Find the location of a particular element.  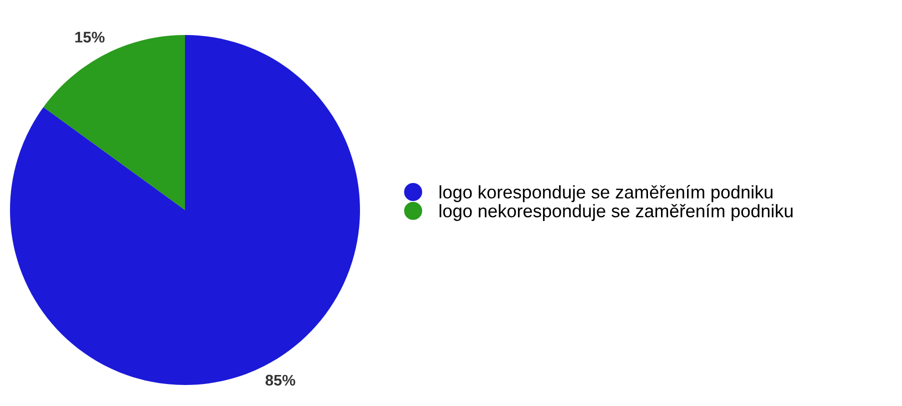

data-label: 15% is located at coordinates (90, 37).